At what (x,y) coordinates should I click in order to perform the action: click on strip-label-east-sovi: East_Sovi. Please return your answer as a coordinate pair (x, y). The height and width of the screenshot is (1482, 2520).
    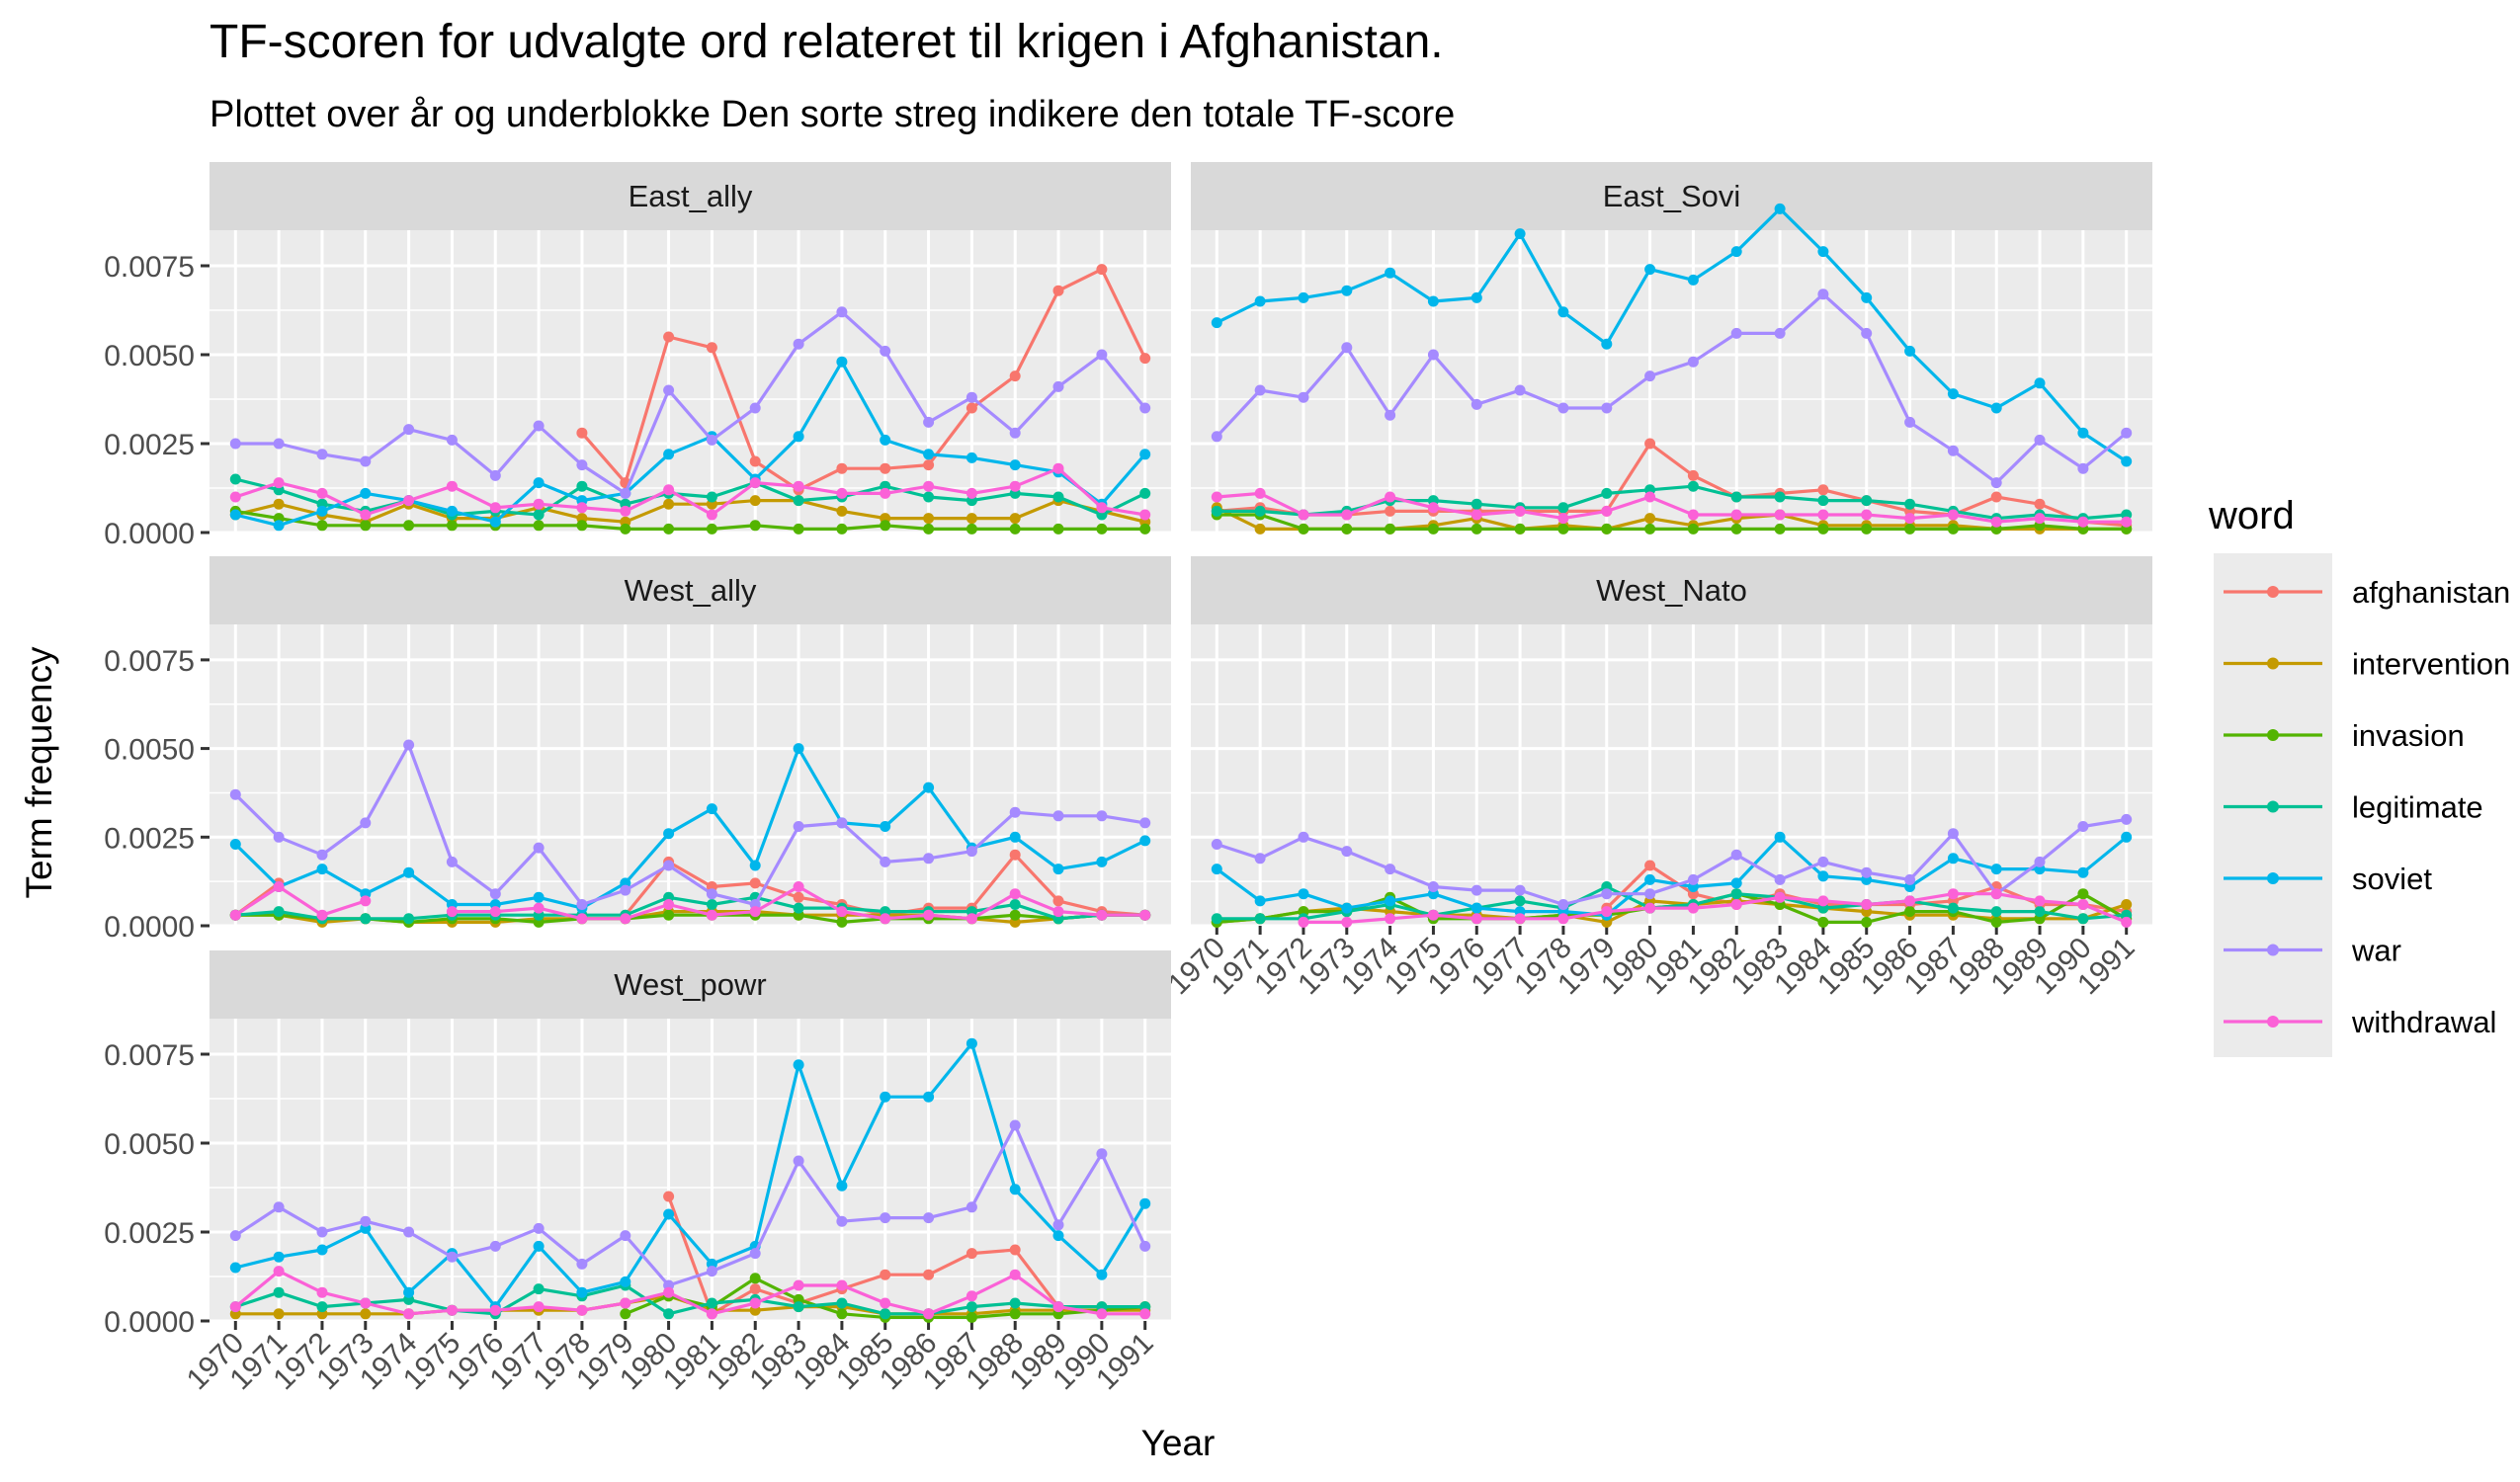
    Looking at the image, I should click on (1672, 196).